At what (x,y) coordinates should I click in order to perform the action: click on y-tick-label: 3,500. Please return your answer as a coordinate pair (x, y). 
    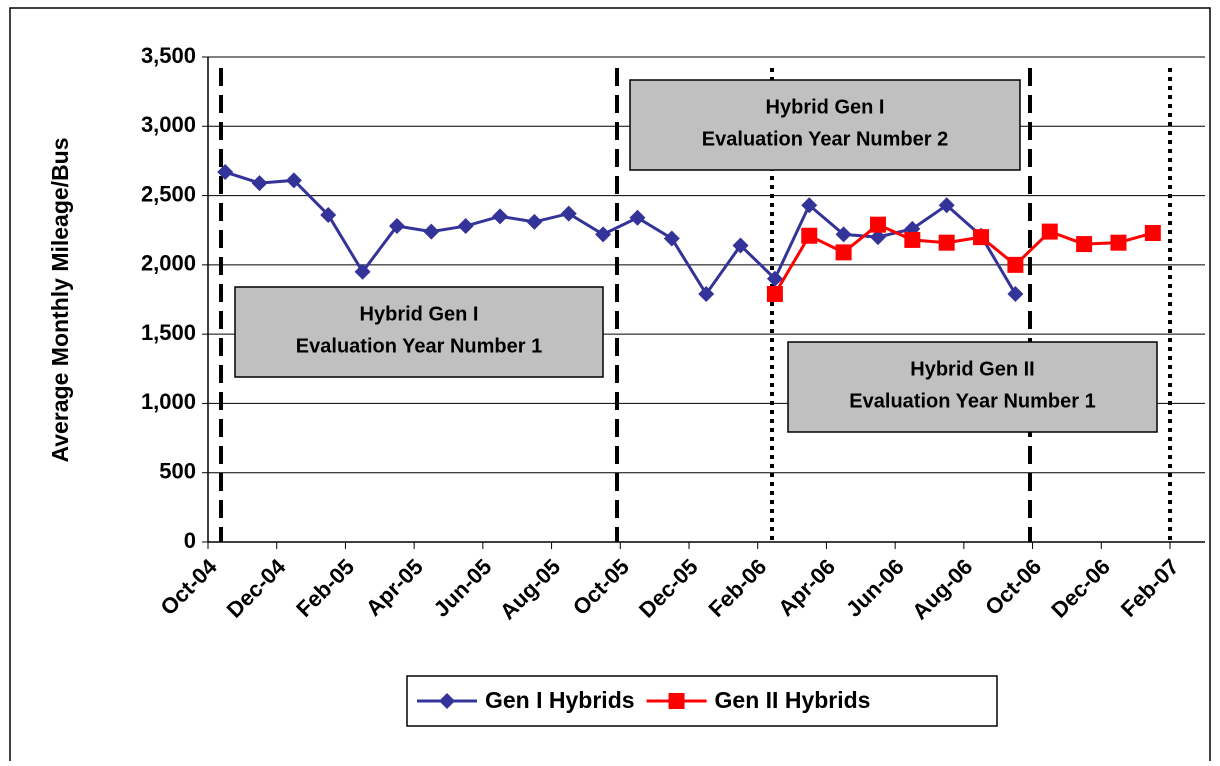
    Looking at the image, I should click on (168, 55).